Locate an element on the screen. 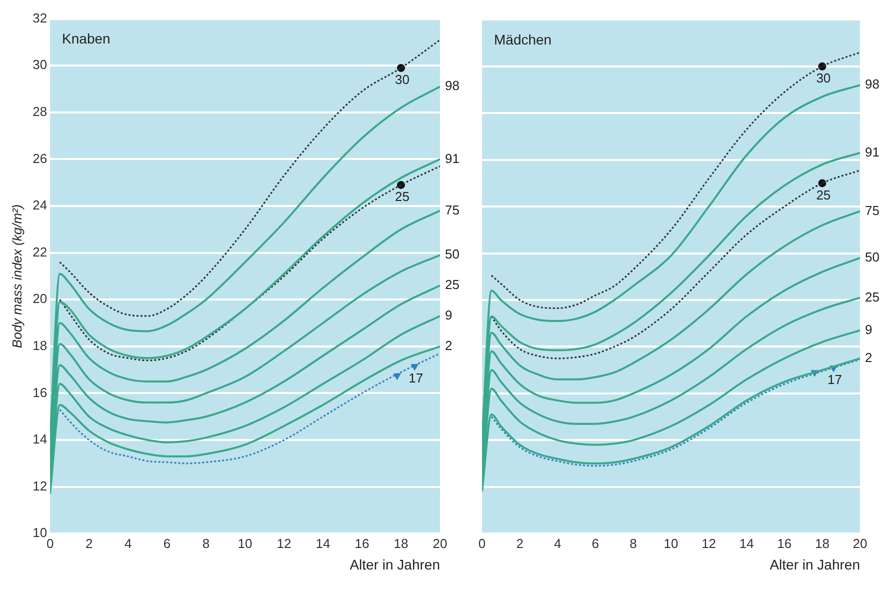 This screenshot has width=894, height=594. y-tick-label: 30 is located at coordinates (40, 64).